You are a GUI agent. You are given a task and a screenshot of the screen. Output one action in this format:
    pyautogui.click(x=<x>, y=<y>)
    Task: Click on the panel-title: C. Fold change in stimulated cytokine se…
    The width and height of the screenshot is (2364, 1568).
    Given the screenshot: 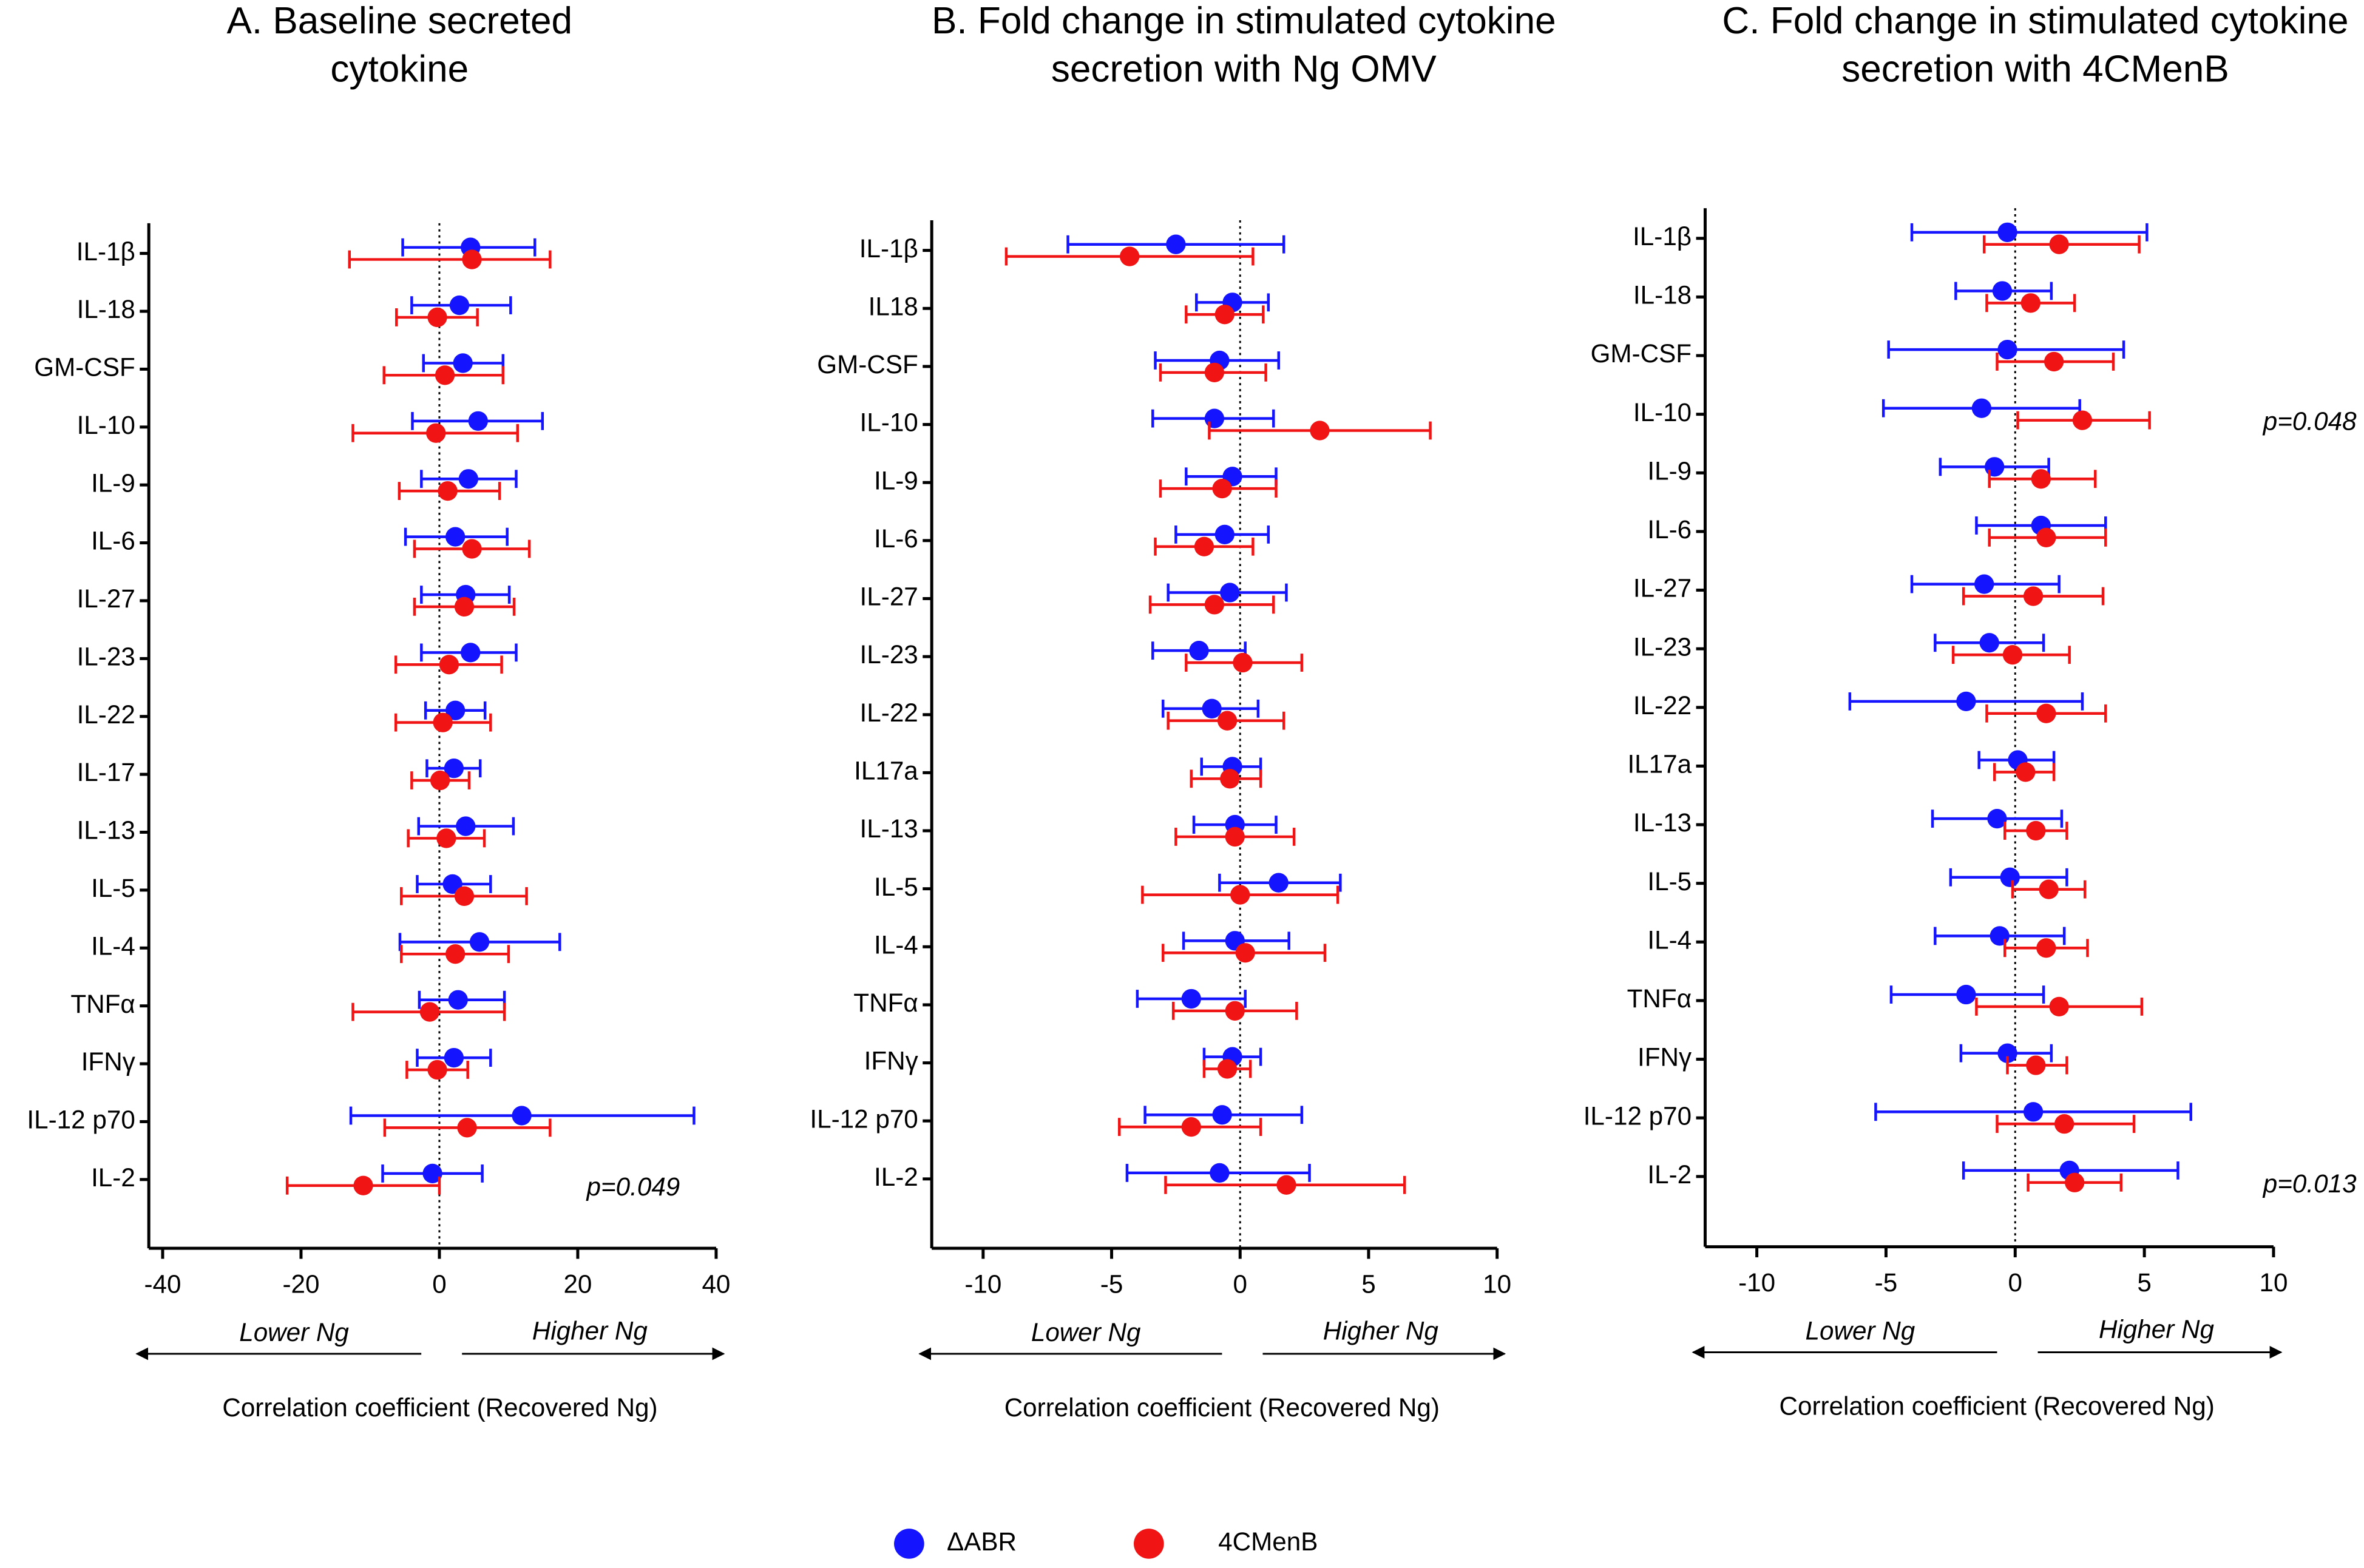 What is the action you would take?
    pyautogui.click(x=2035, y=45)
    